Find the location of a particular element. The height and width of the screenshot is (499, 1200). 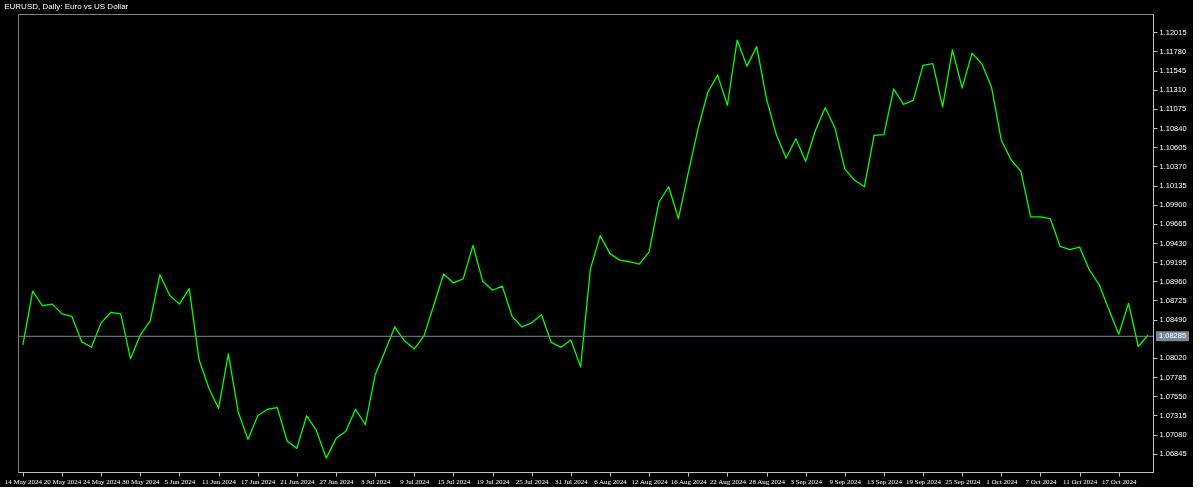

chart-title: EURUSD, Daily: Euro vs US Dollar is located at coordinates (66, 6).